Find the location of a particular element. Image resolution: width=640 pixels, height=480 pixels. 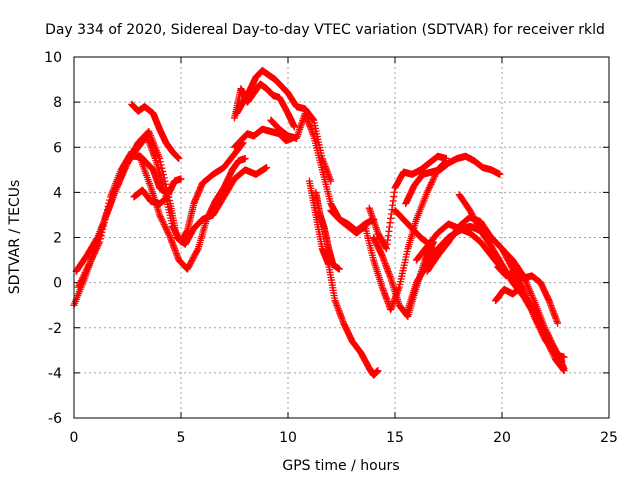

series-track-n is located at coordinates (407, 202).